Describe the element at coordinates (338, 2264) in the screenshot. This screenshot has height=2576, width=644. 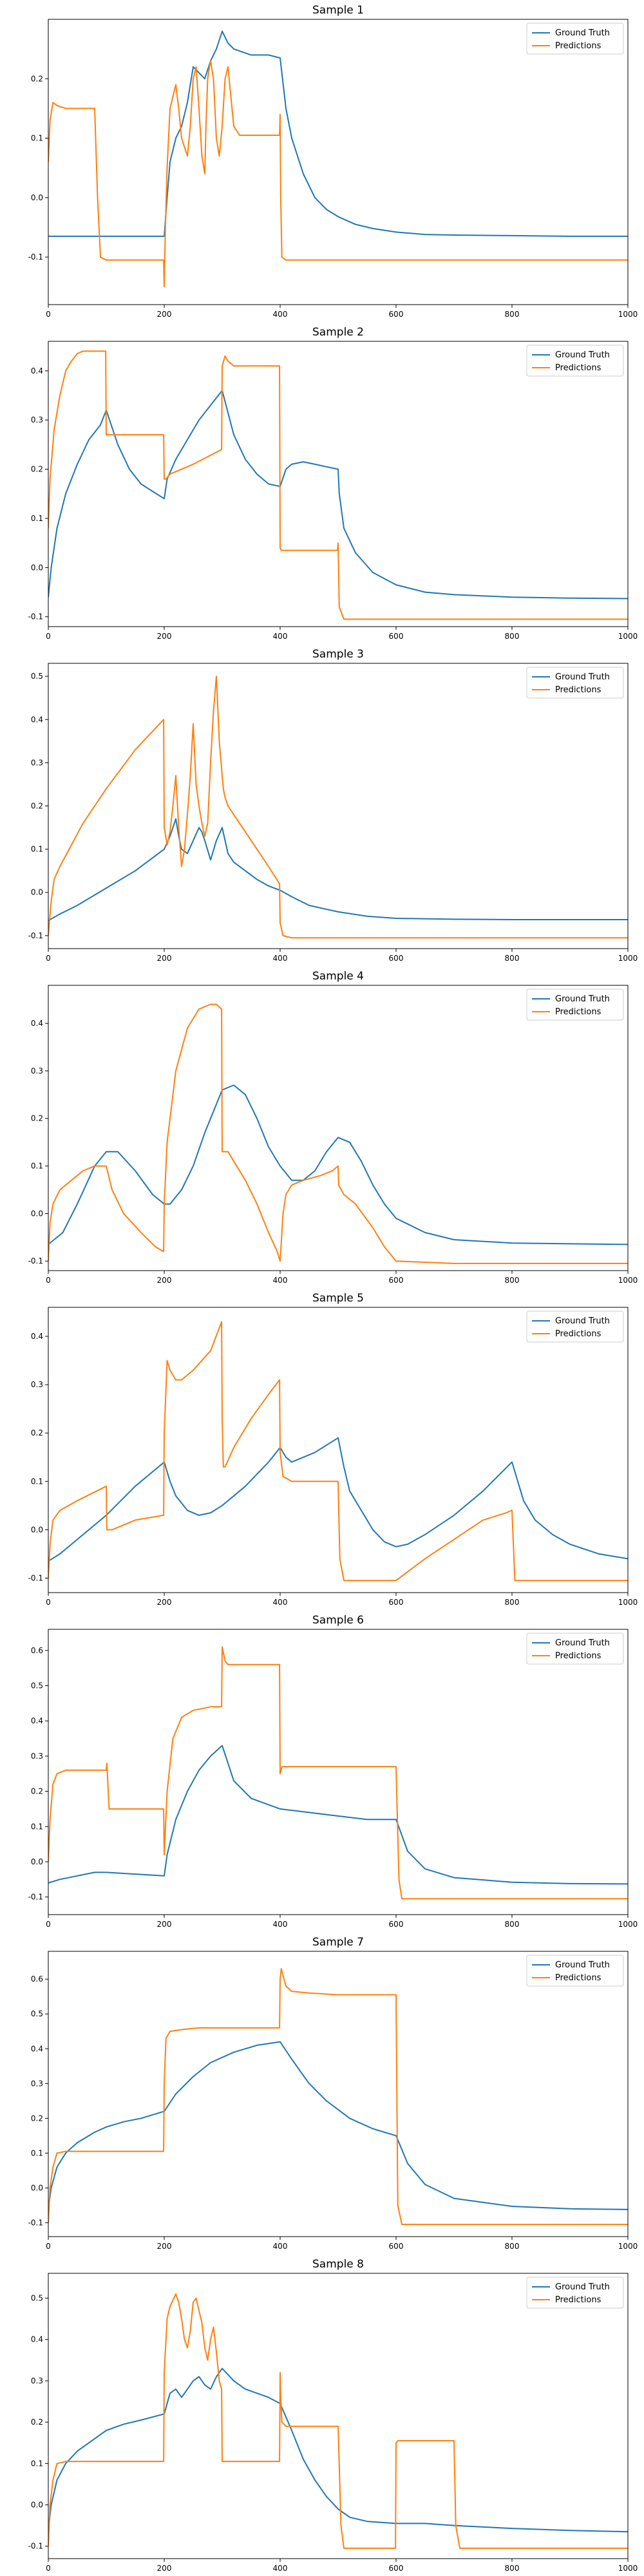
I see `chart-title: Sample 8` at that location.